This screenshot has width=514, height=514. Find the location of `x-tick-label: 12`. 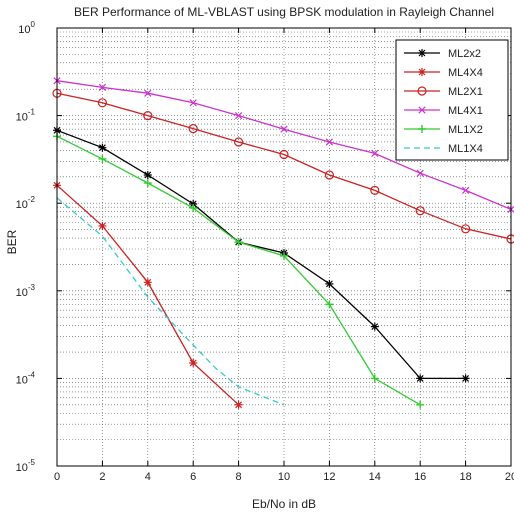

x-tick-label: 12 is located at coordinates (329, 477).